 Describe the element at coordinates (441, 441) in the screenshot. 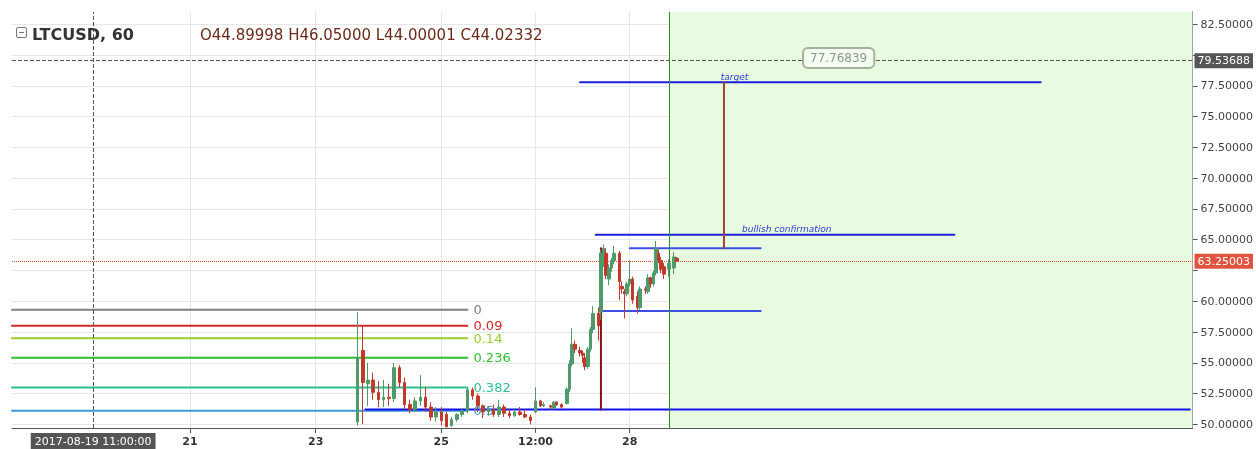

I see `x-tick-label: 25` at that location.